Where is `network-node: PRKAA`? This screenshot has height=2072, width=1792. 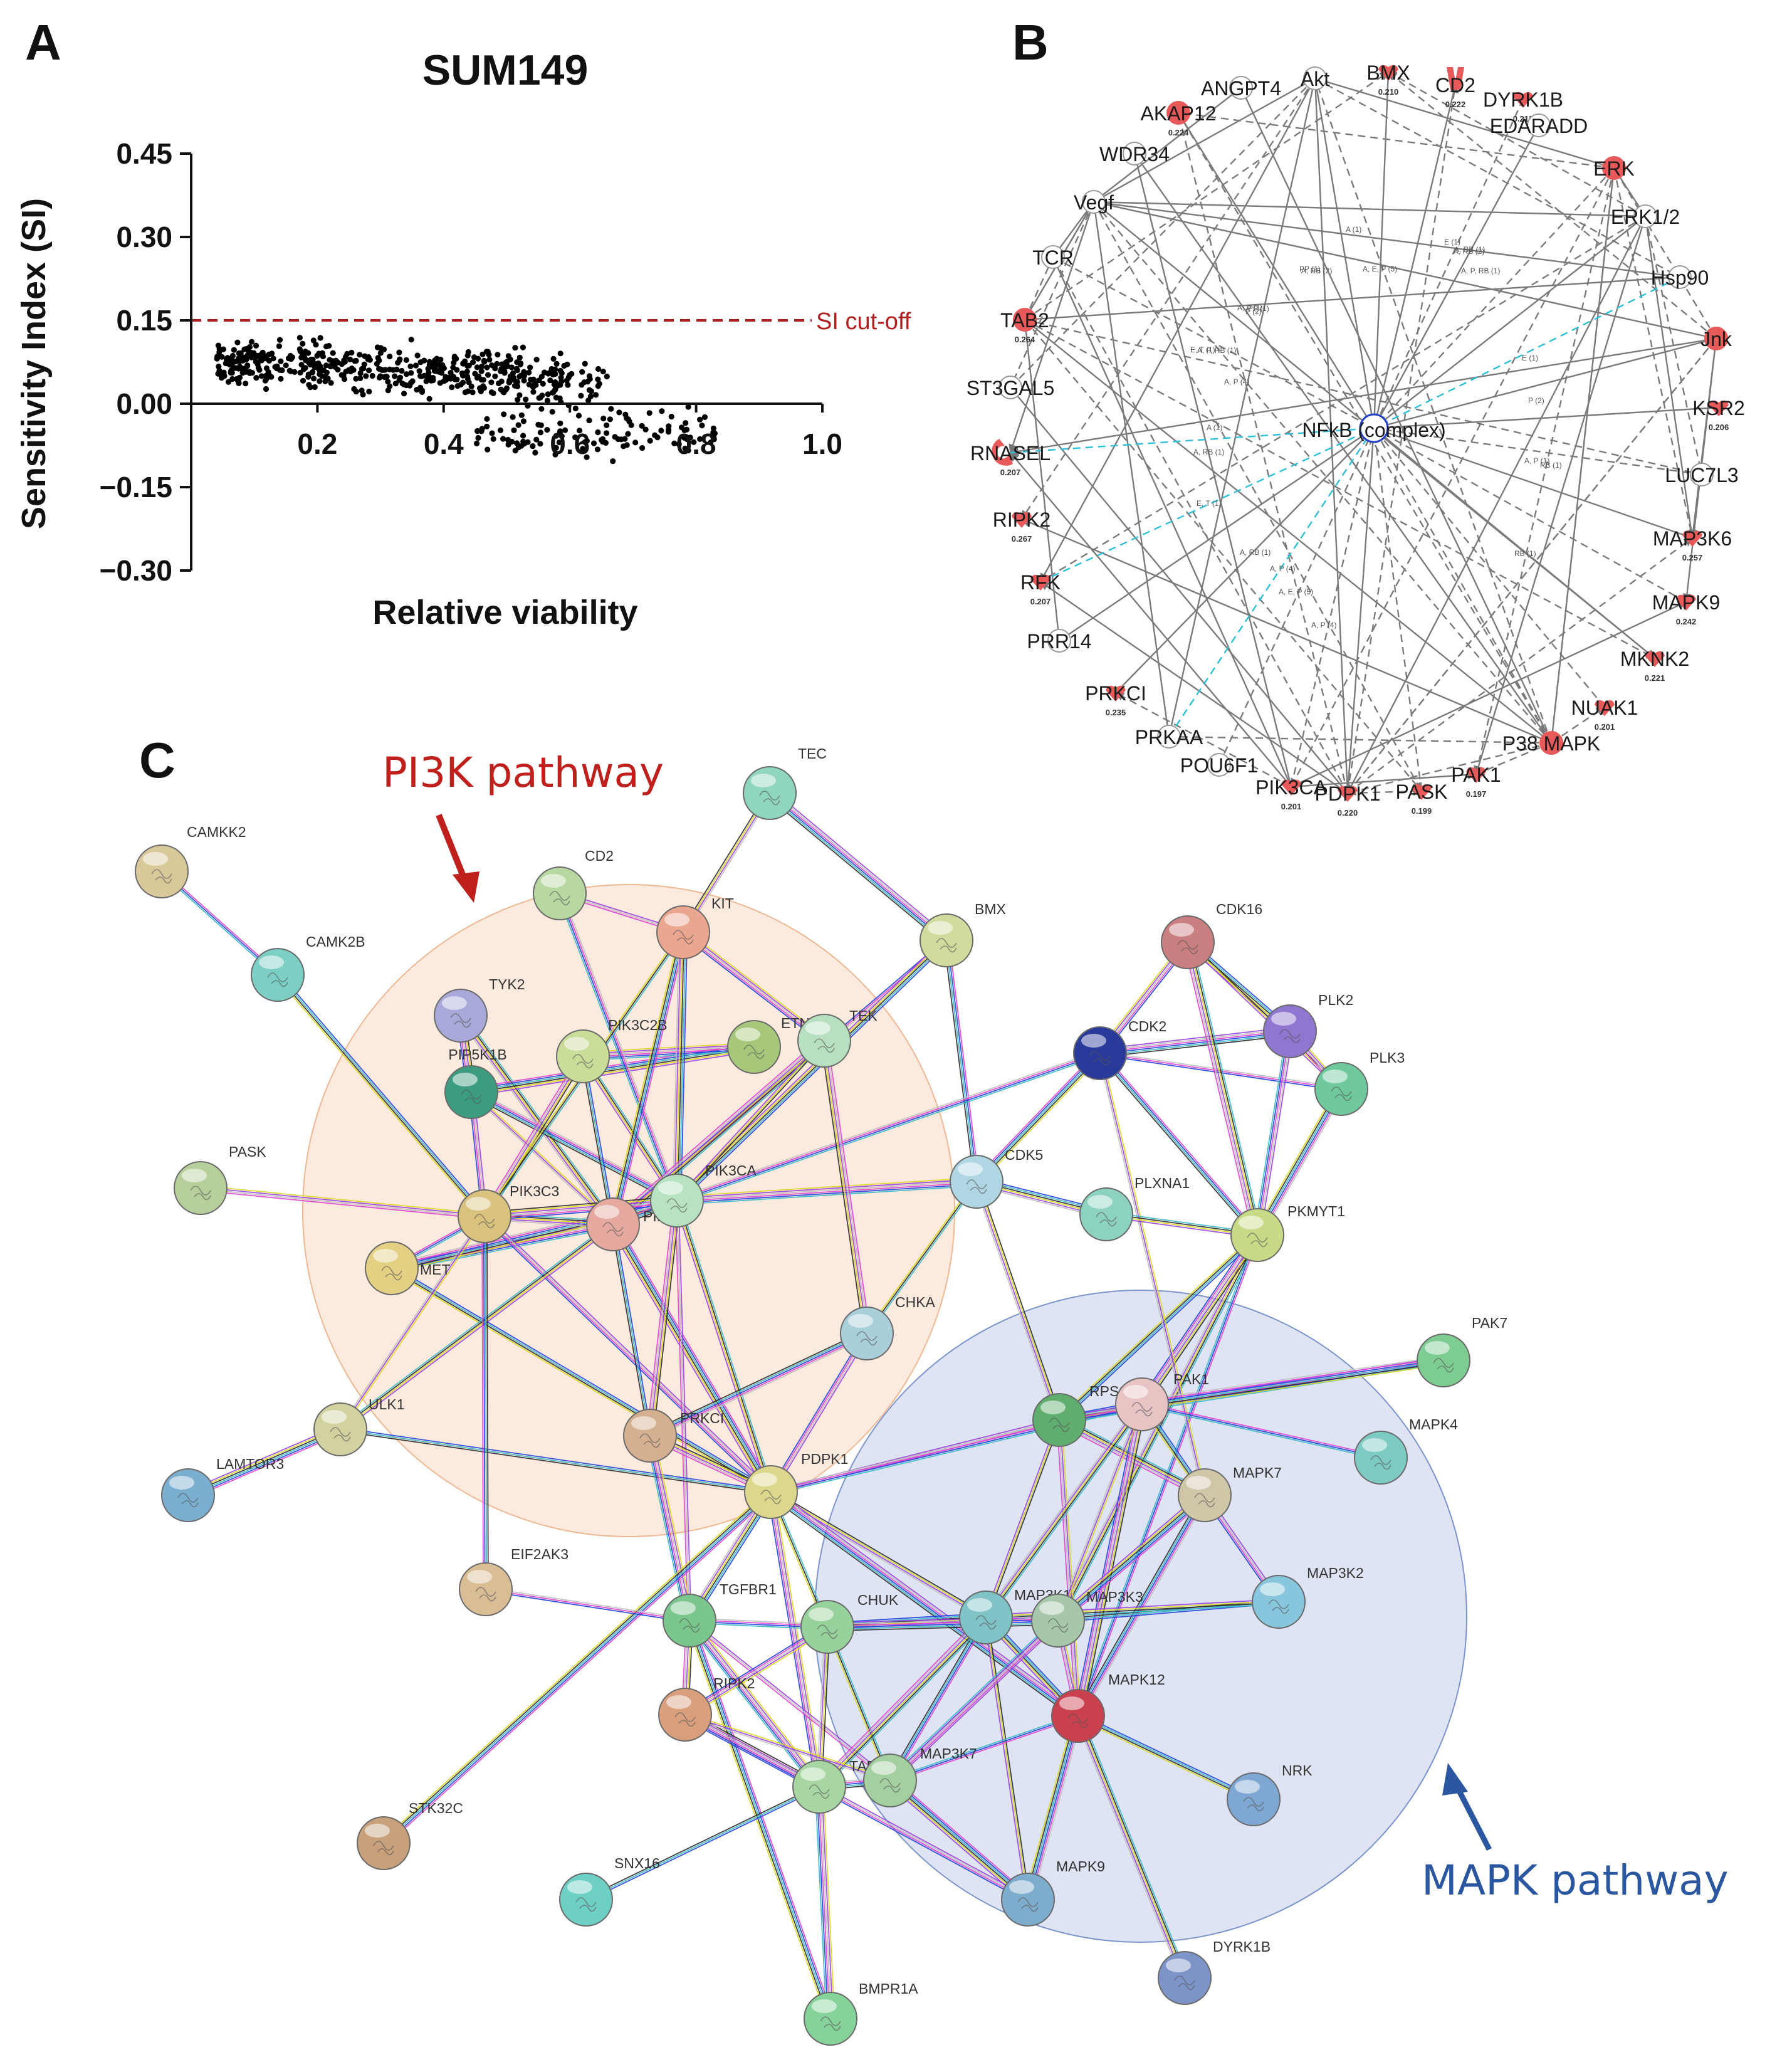 network-node: PRKAA is located at coordinates (1169, 737).